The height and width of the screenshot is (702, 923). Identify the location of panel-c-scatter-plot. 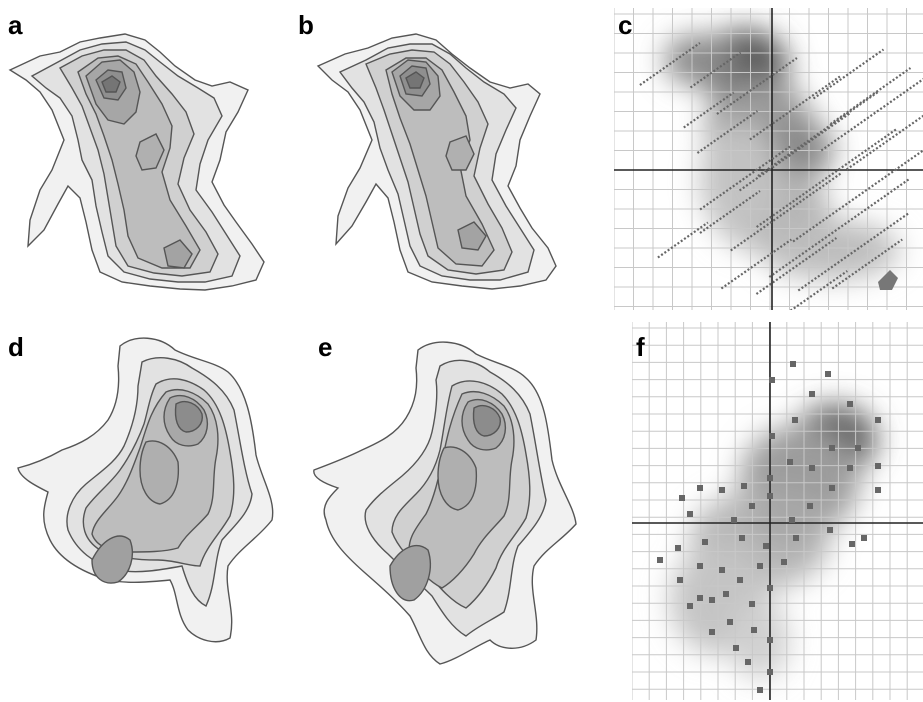
(768, 159).